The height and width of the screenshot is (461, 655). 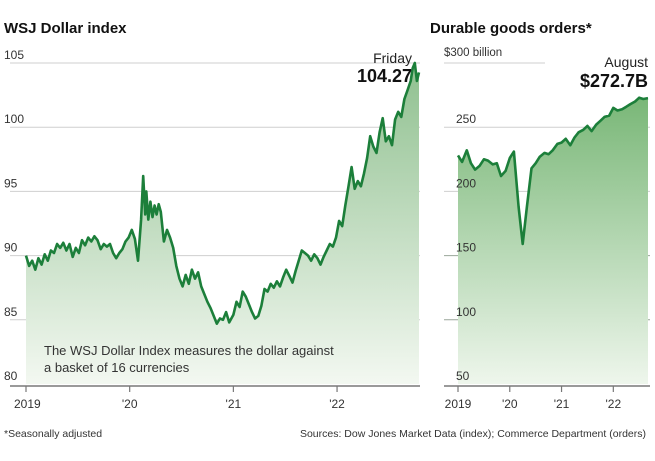 What do you see at coordinates (562, 404) in the screenshot?
I see `durable-goods-x-tick-label: '21` at bounding box center [562, 404].